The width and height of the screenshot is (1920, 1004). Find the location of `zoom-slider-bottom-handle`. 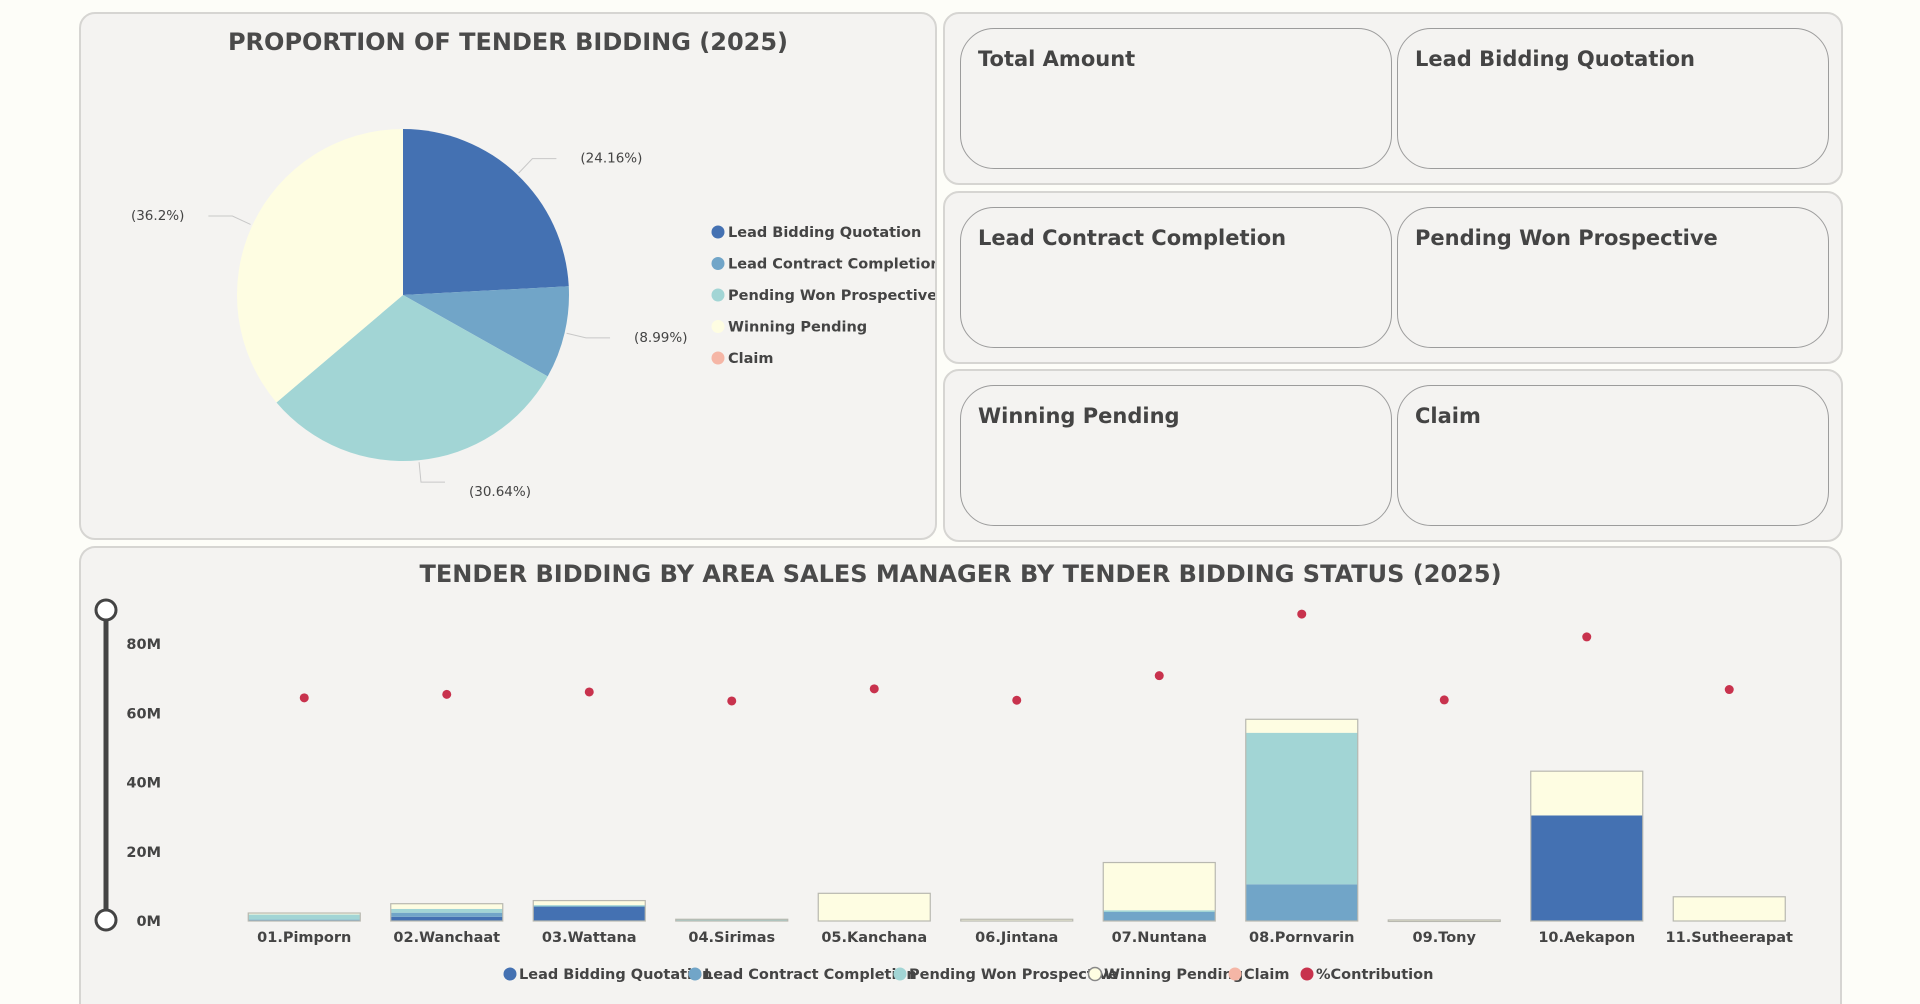

zoom-slider-bottom-handle is located at coordinates (106, 920).